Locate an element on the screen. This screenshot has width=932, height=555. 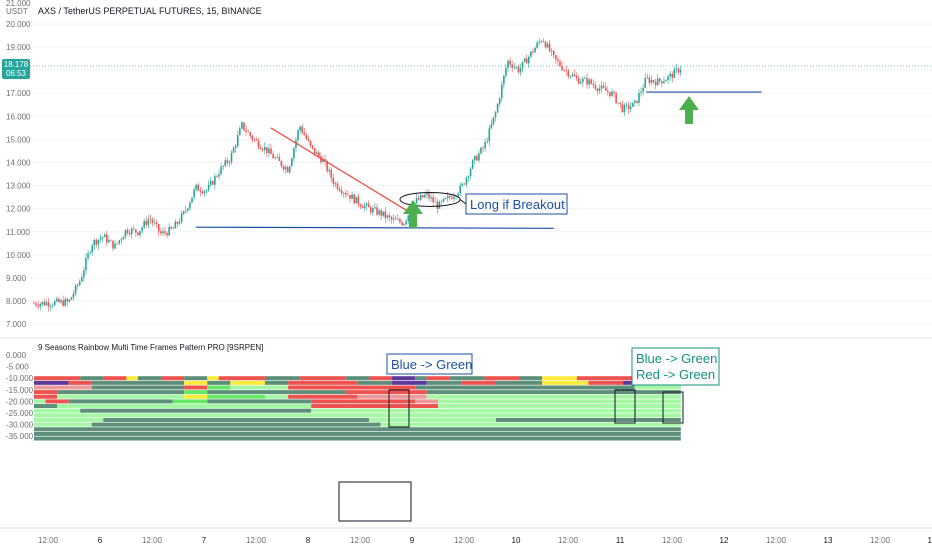
teal-annotation: Blue -> Green Red -> Green is located at coordinates (675, 366).